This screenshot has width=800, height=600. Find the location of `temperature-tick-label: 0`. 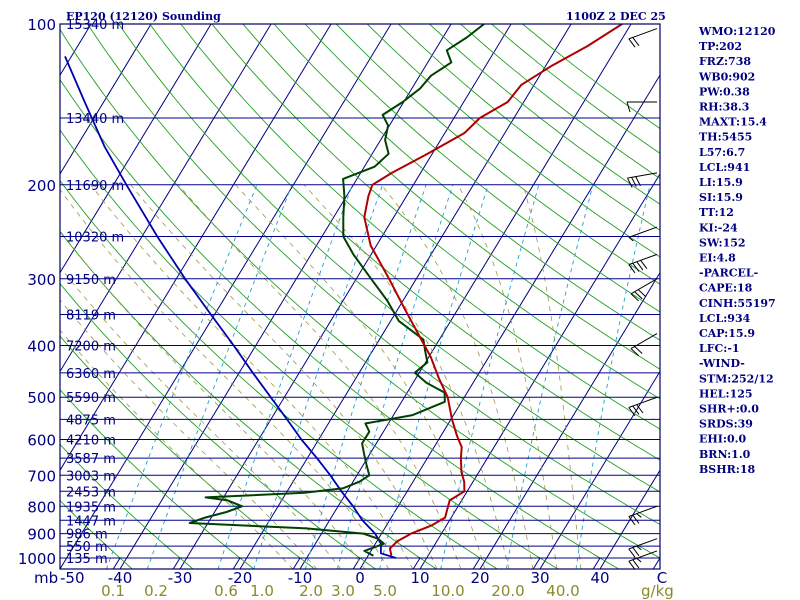

temperature-tick-label: 0 is located at coordinates (360, 578).